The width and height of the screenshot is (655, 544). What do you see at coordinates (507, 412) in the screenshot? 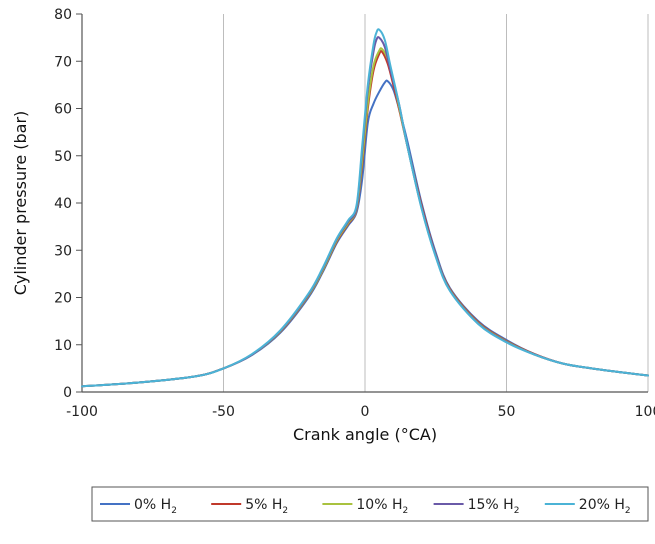
I see `x-tick-label: 50` at bounding box center [507, 412].